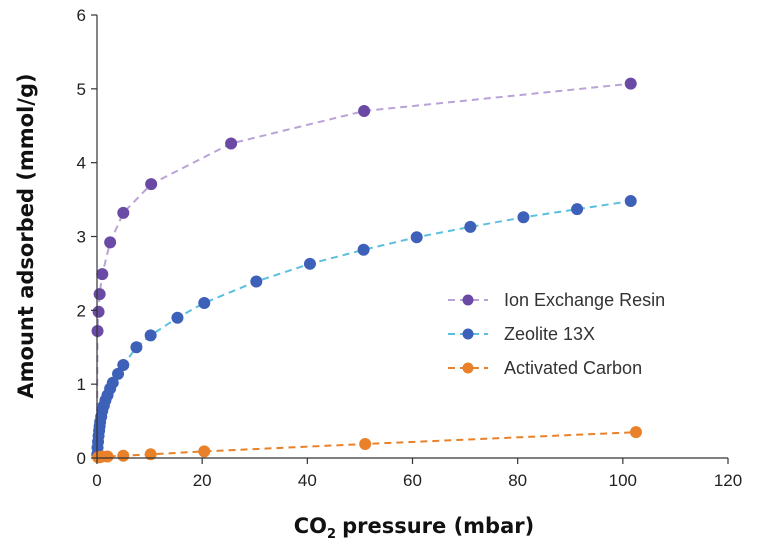 Image resolution: width=761 pixels, height=551 pixels. I want to click on legend-marker-activated-carbon, so click(468, 368).